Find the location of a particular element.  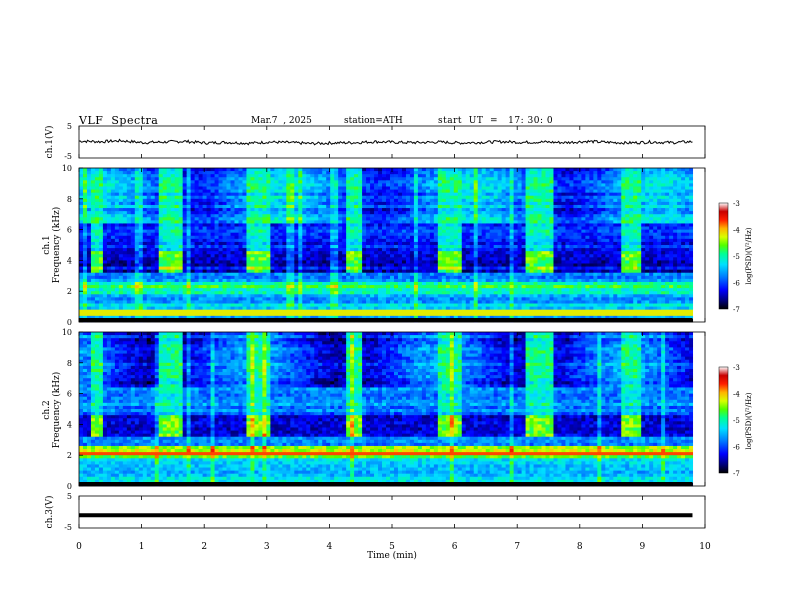

figure-title: VLF Spectra is located at coordinates (119, 120).